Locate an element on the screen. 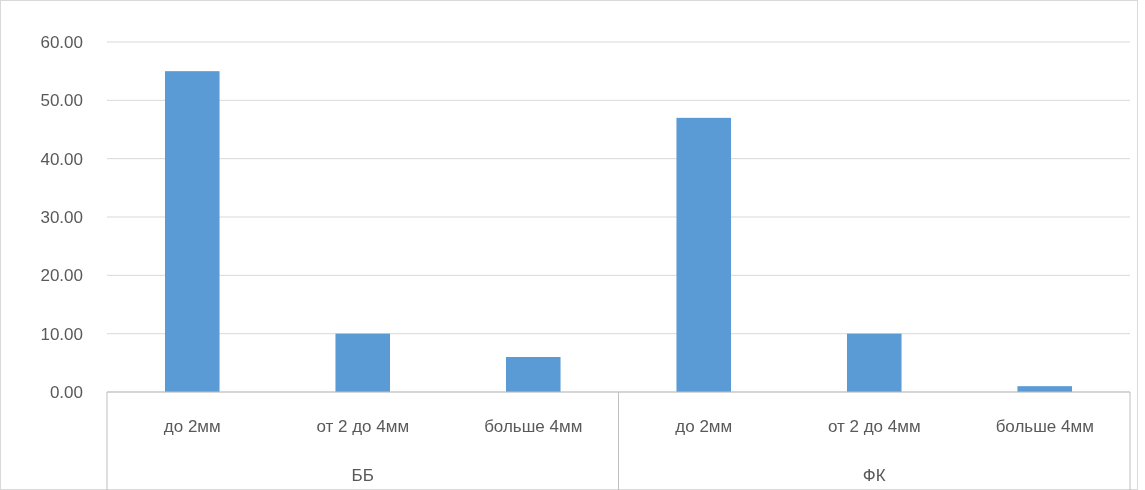  y-tick-label: 0.00 is located at coordinates (66, 392).